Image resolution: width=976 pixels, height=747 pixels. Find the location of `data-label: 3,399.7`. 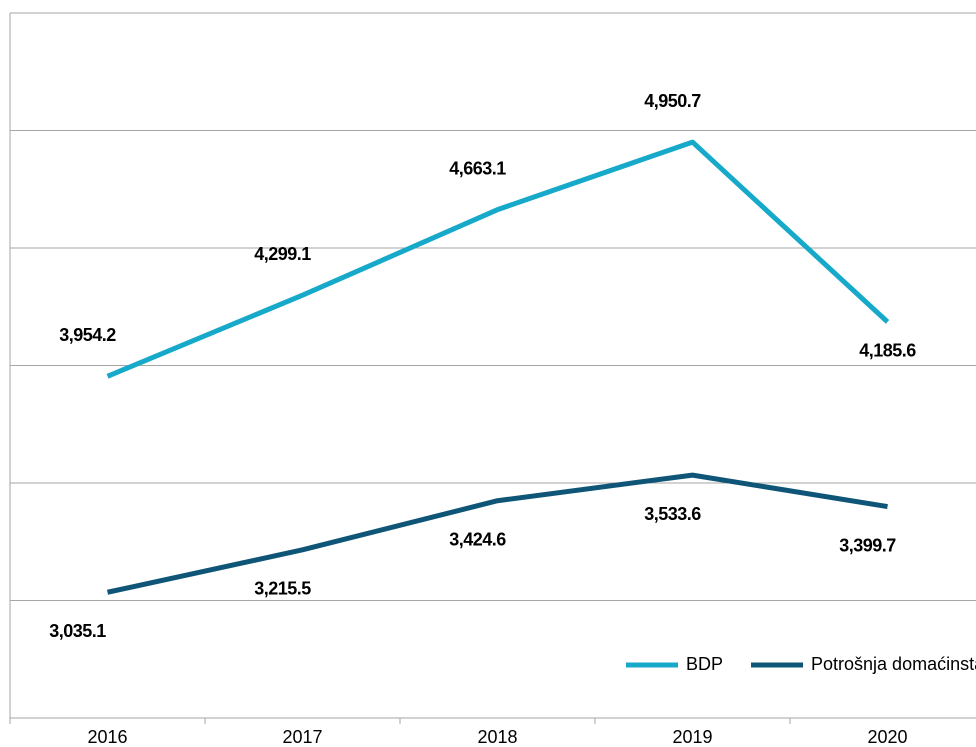

data-label: 3,399.7 is located at coordinates (867, 545).